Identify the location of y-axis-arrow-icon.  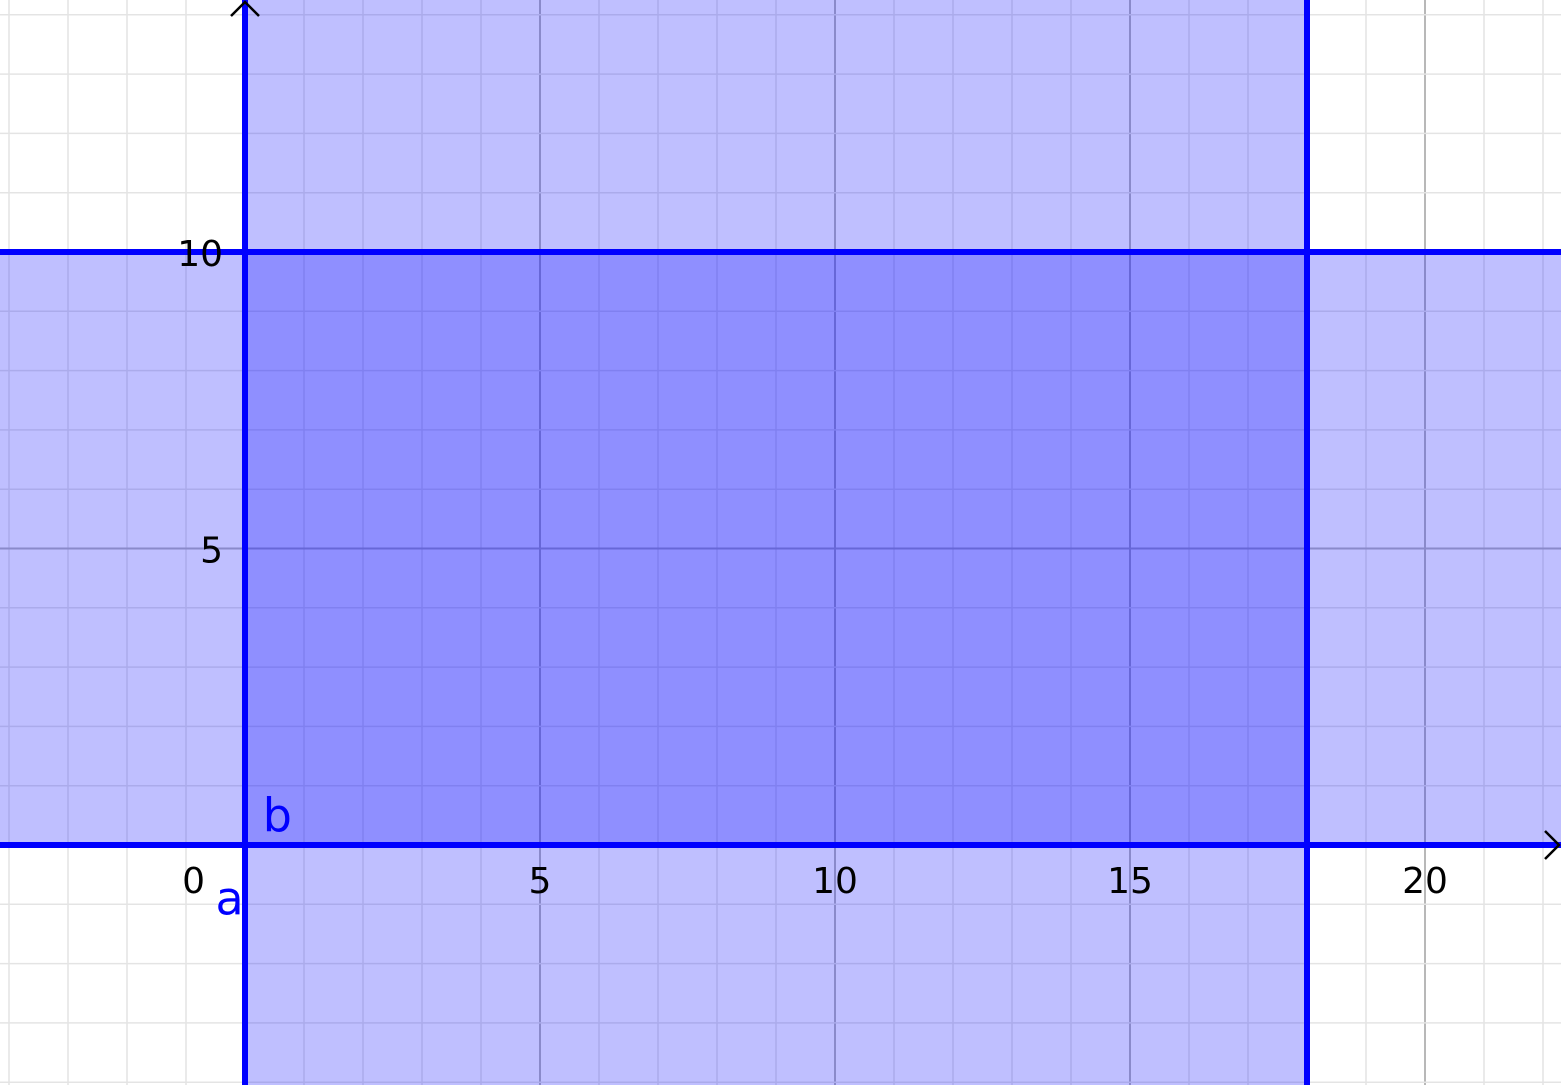
(245, 8).